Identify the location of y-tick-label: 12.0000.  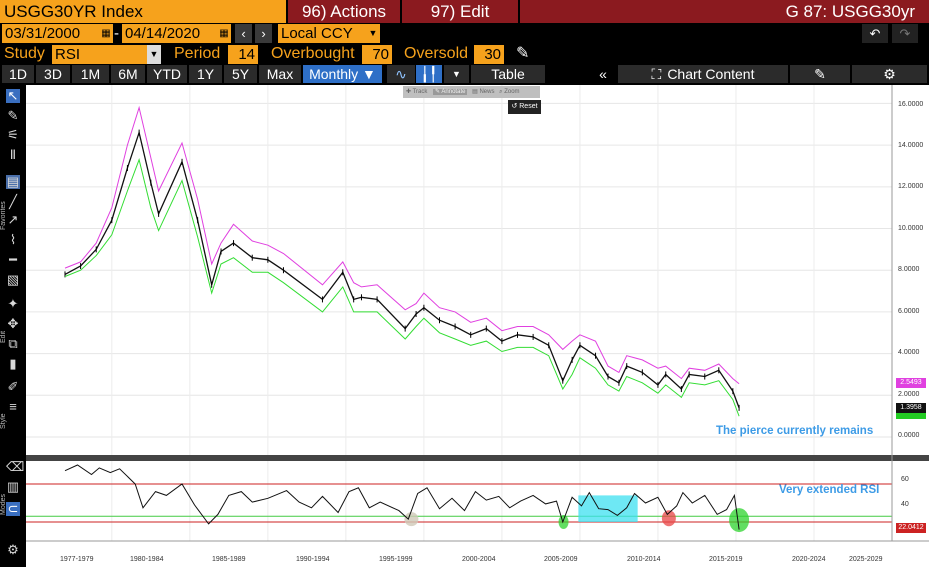
(911, 186).